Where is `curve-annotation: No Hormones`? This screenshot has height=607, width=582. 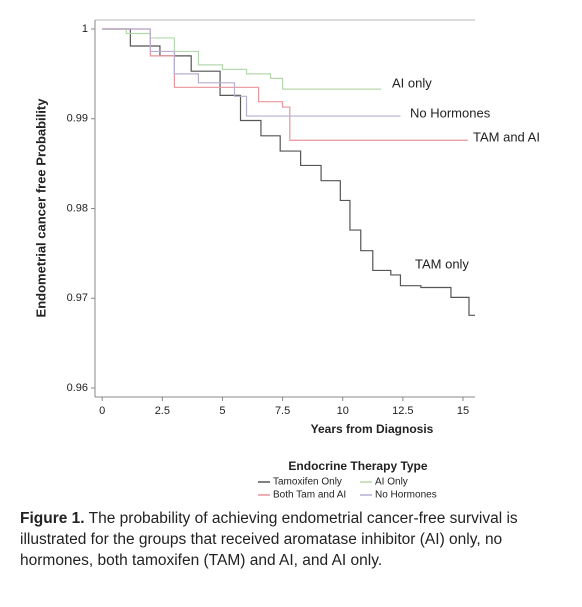
curve-annotation: No Hormones is located at coordinates (450, 112).